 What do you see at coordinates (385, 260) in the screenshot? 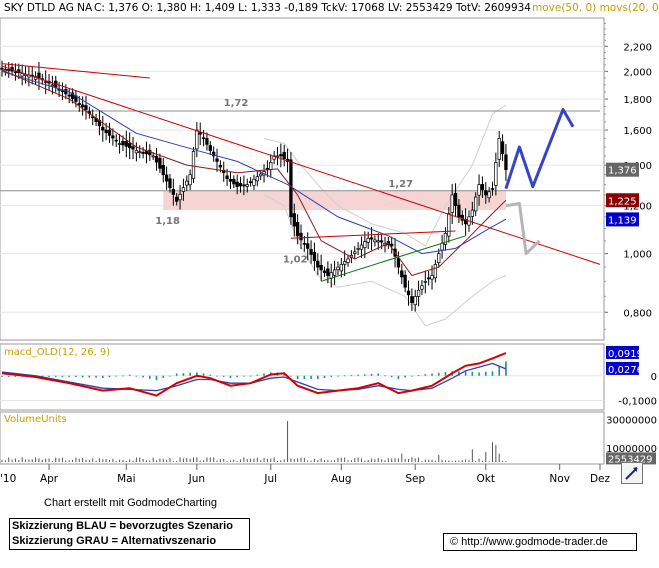
I see `bollinger-lower` at bounding box center [385, 260].